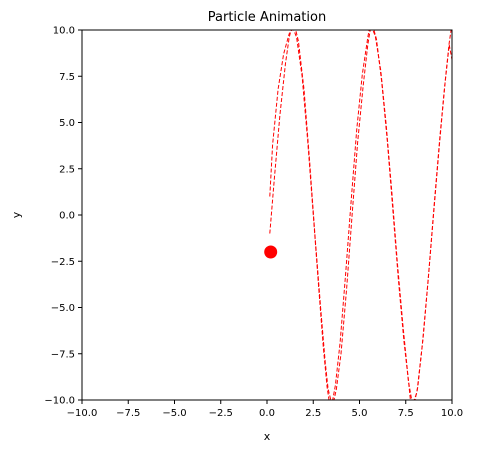  Describe the element at coordinates (64, 31) in the screenshot. I see `y-tick-label: 10.0` at that location.